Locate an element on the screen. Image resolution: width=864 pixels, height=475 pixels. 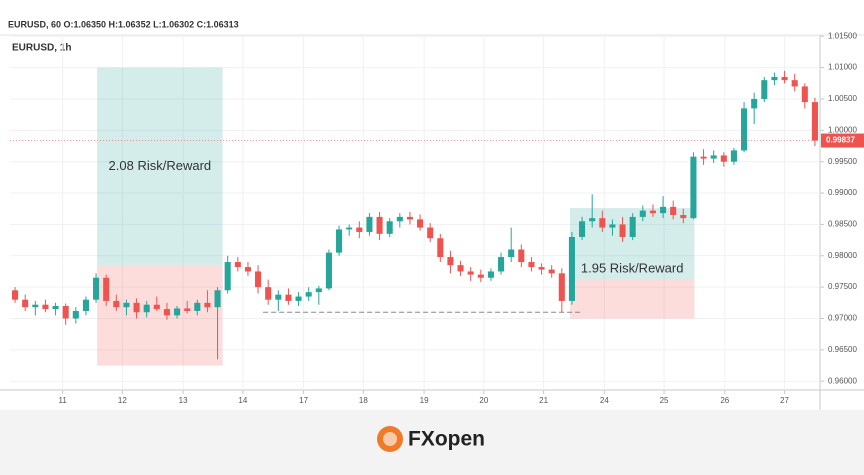
y-tick-label: 0.97500 is located at coordinates (842, 286).